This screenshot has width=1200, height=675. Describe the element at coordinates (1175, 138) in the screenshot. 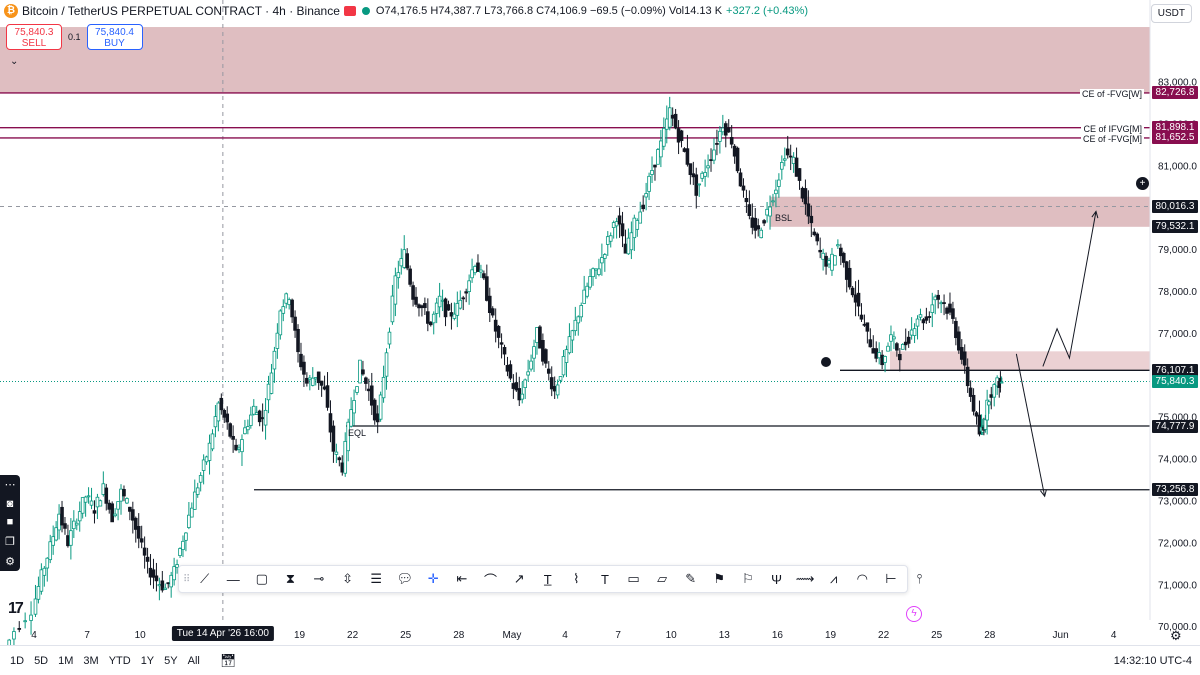

I see `price-tag: 81,652.5` at that location.